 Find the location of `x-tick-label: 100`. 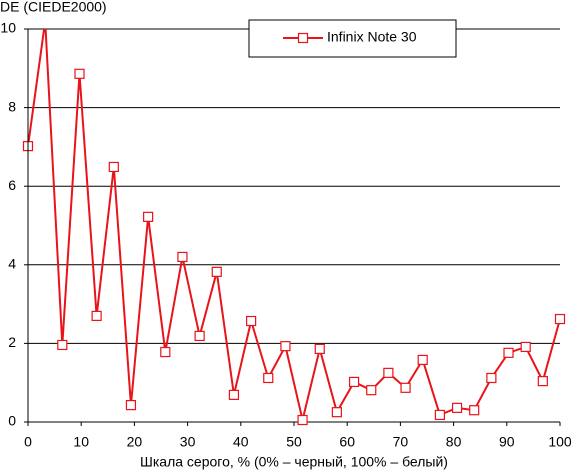

x-tick-label: 100 is located at coordinates (560, 442).